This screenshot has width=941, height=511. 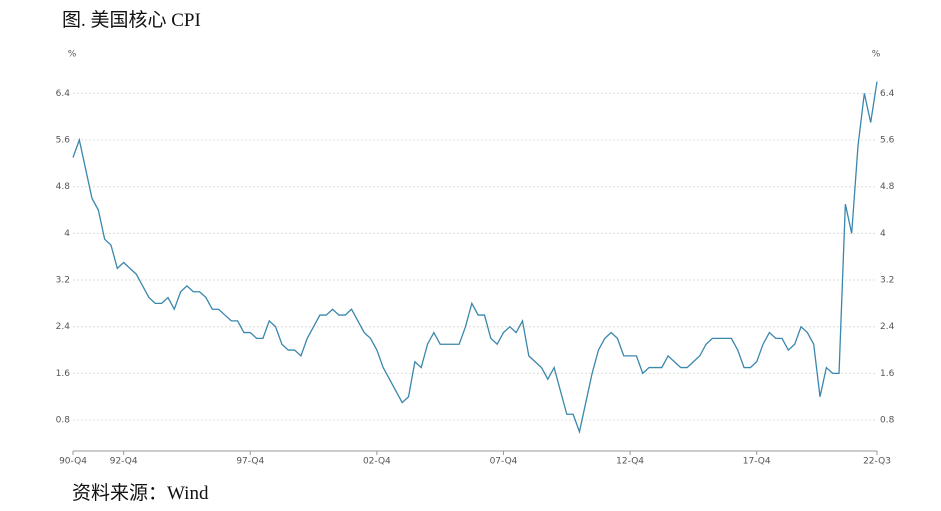 What do you see at coordinates (73, 462) in the screenshot?
I see `x-tick-label: 90-Q4` at bounding box center [73, 462].